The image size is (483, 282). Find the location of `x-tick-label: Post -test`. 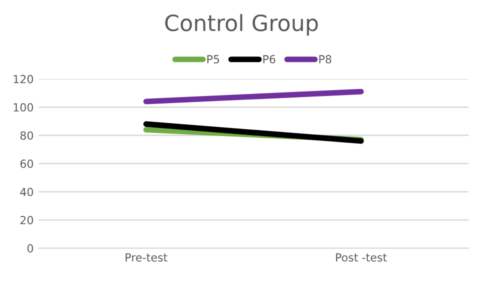

x-tick-label: Post -test is located at coordinates (361, 257).